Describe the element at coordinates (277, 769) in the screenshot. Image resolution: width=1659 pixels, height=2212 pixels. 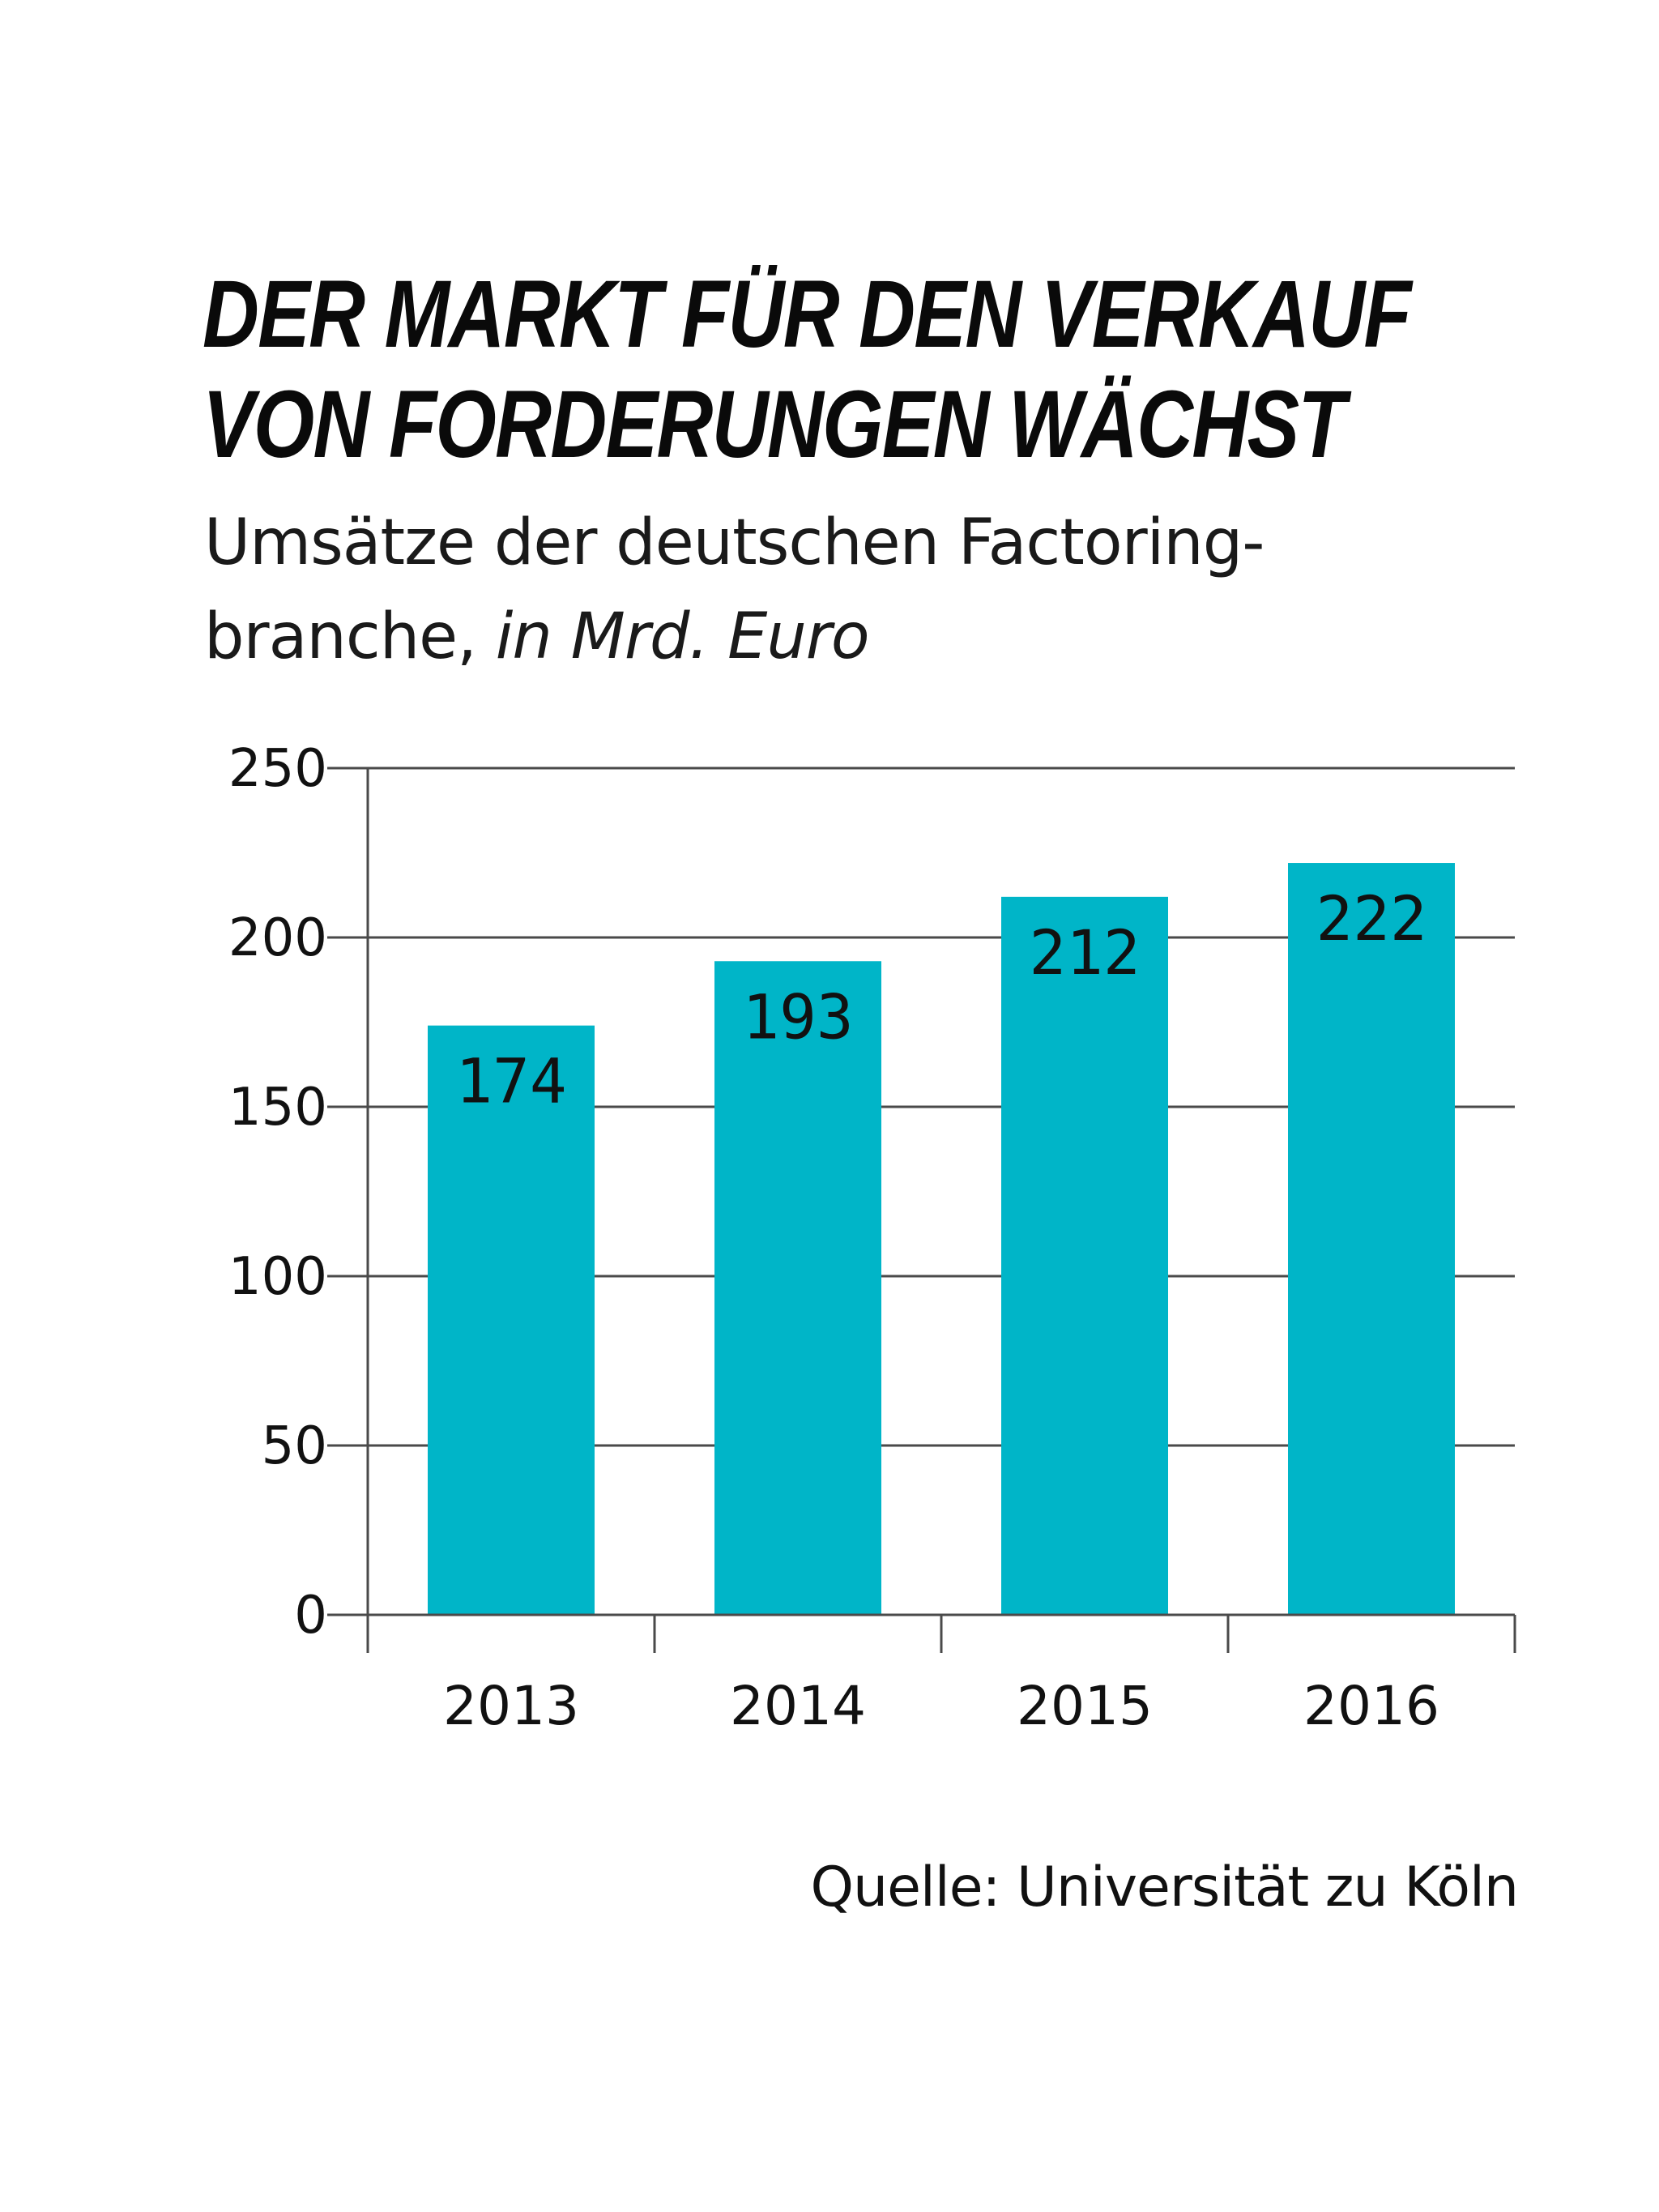
I see `y-tick-label-250: 250` at that location.